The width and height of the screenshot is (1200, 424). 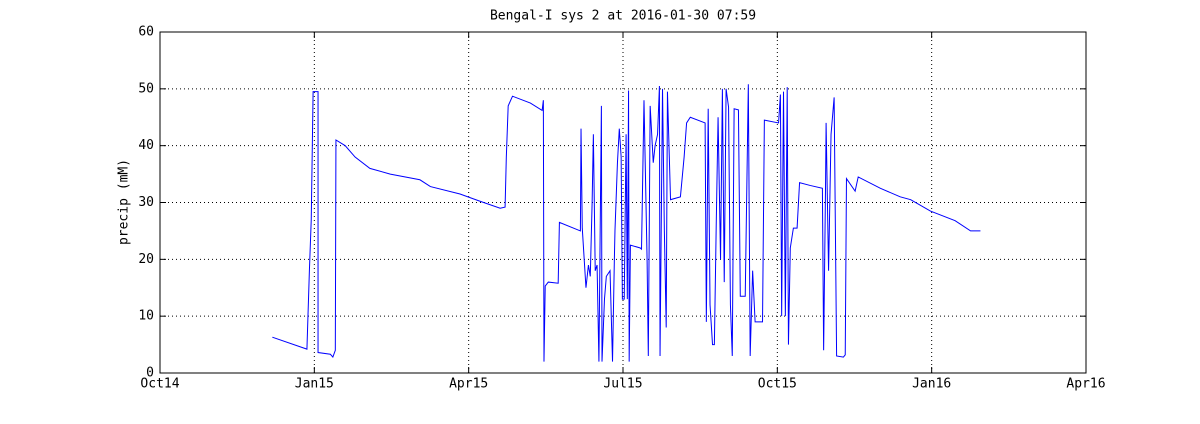 I want to click on y-tick-label: 10, so click(x=146, y=316).